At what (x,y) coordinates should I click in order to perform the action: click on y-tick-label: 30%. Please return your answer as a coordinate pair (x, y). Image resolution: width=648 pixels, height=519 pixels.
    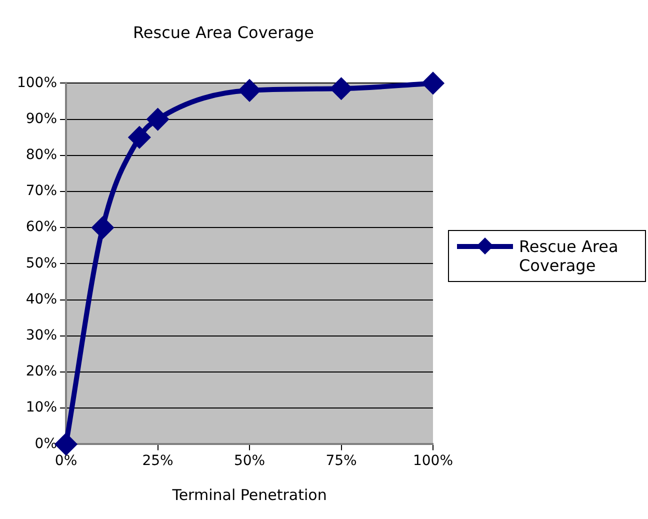
    Looking at the image, I should click on (42, 336).